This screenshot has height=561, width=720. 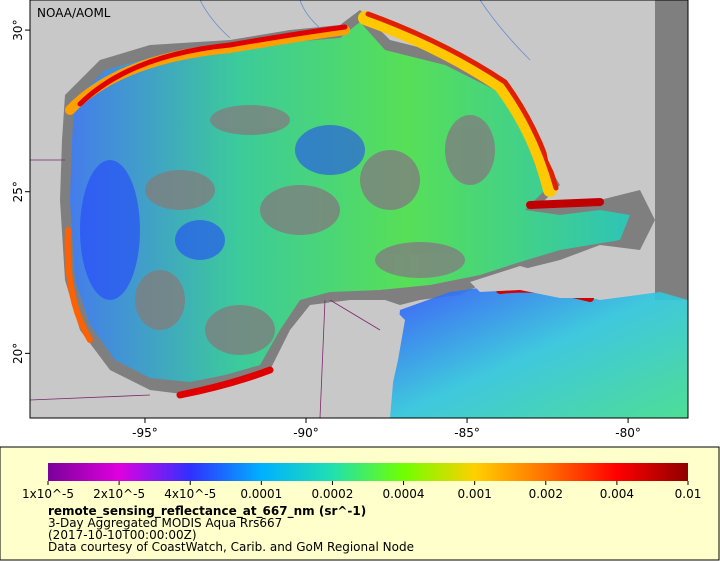 I want to click on colorbar, so click(x=368, y=472).